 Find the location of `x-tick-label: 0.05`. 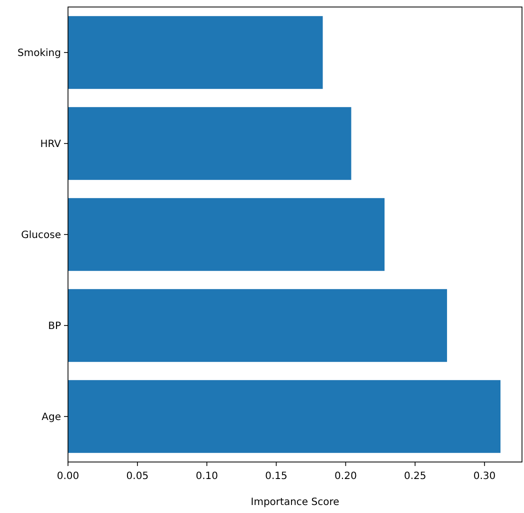

x-tick-label: 0.05 is located at coordinates (137, 476).